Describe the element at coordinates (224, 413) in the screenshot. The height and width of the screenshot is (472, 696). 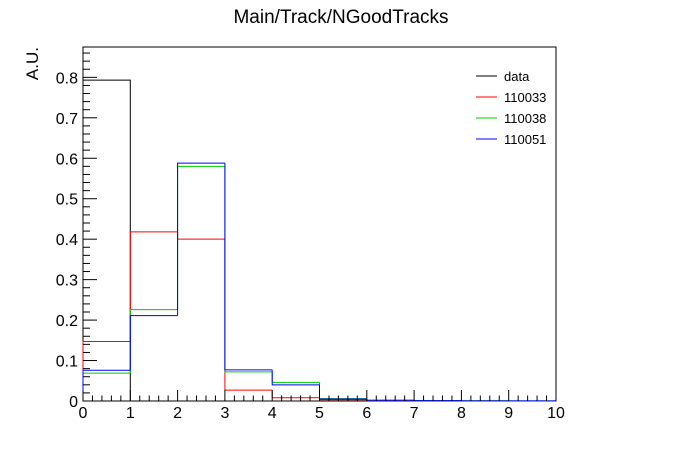
I see `x-tick-label-3: 3` at that location.